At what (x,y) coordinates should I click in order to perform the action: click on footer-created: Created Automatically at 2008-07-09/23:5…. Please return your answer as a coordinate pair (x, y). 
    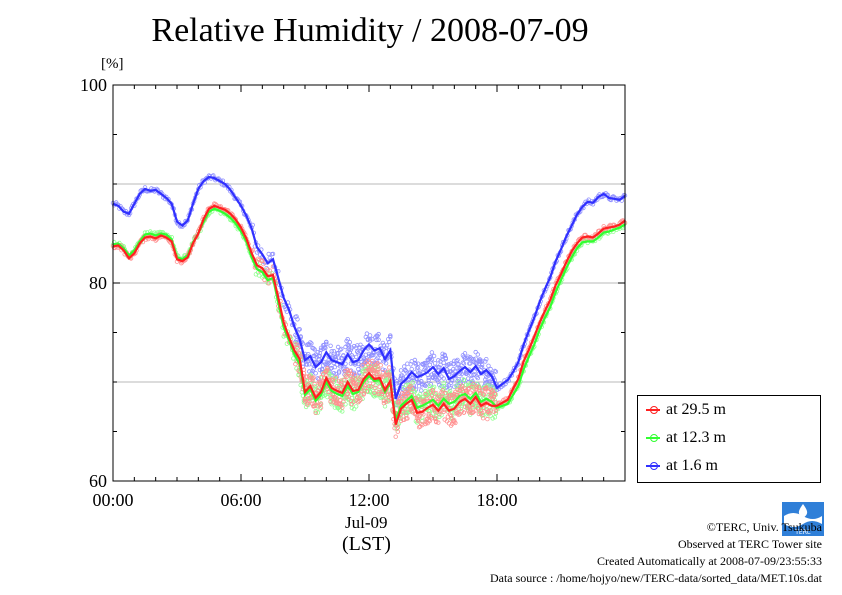
    Looking at the image, I should click on (709, 561).